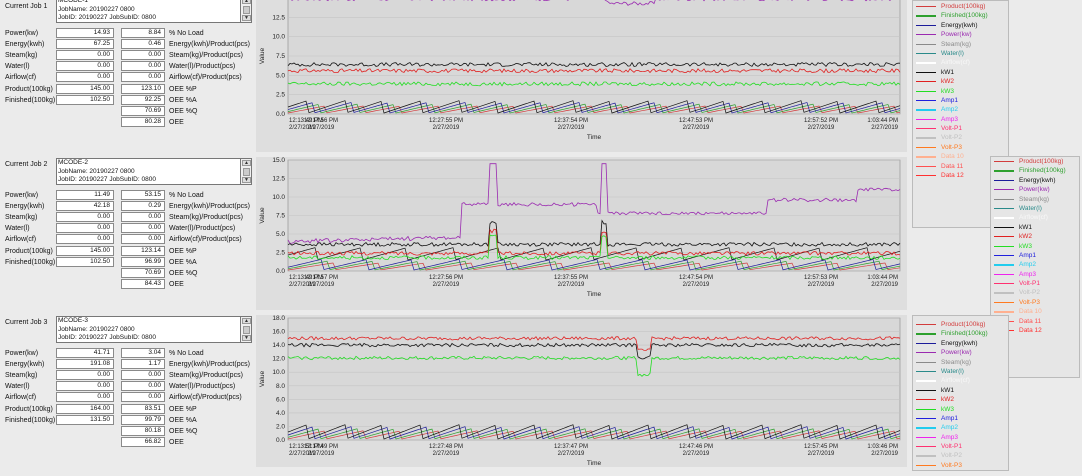 This screenshot has width=1082, height=476. Describe the element at coordinates (306, 447) in the screenshot. I see `x-tick-label: 12:13:51 PM` at that location.